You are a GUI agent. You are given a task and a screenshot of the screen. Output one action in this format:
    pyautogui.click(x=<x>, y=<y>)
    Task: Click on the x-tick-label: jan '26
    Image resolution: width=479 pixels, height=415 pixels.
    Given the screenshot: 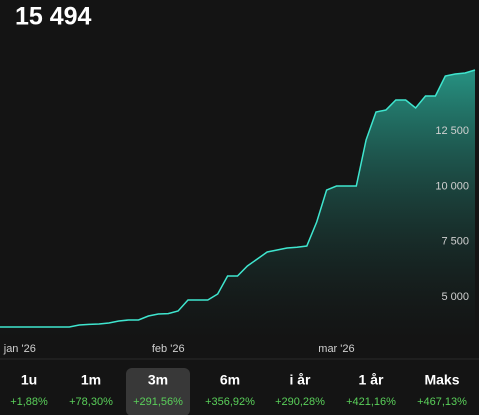 What is the action you would take?
    pyautogui.click(x=19, y=349)
    